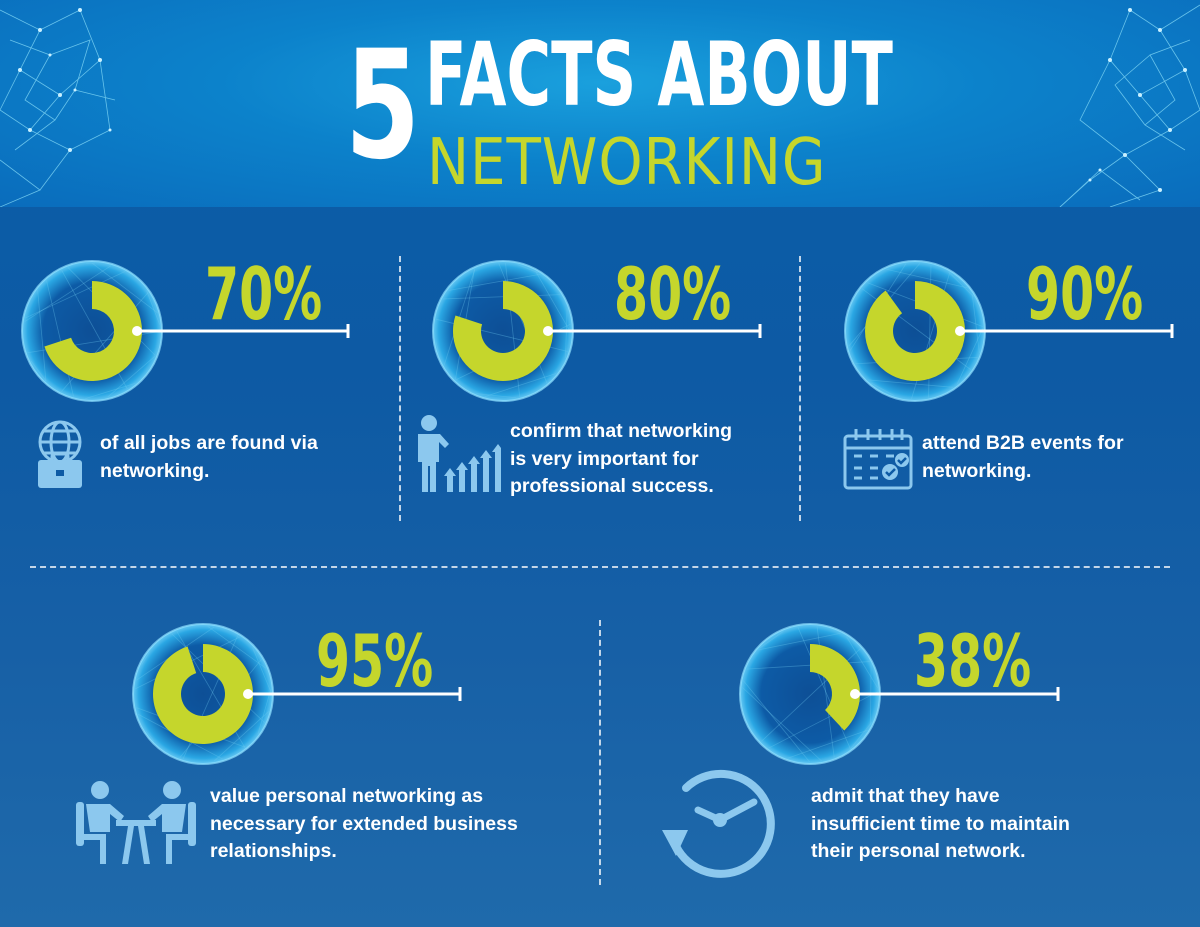 This screenshot has width=1200, height=927. I want to click on fact-1-percent: 70%, so click(264, 294).